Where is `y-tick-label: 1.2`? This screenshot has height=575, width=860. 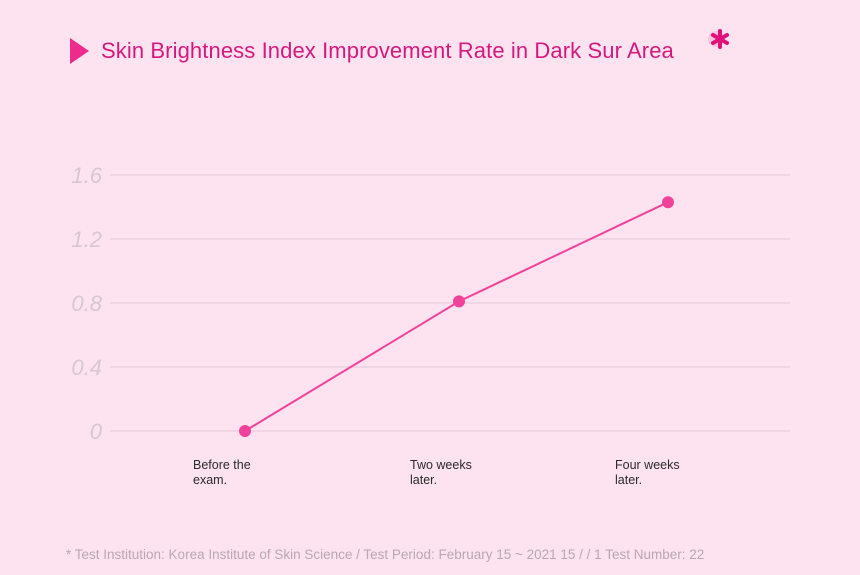
y-tick-label: 1.2 is located at coordinates (86, 239).